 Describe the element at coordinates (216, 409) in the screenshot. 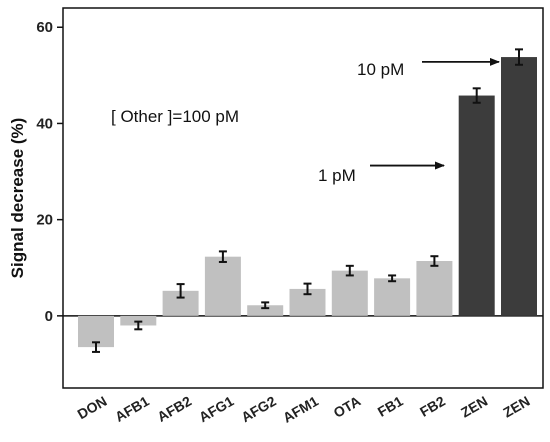

I see `x-tick-label: AFG1` at that location.